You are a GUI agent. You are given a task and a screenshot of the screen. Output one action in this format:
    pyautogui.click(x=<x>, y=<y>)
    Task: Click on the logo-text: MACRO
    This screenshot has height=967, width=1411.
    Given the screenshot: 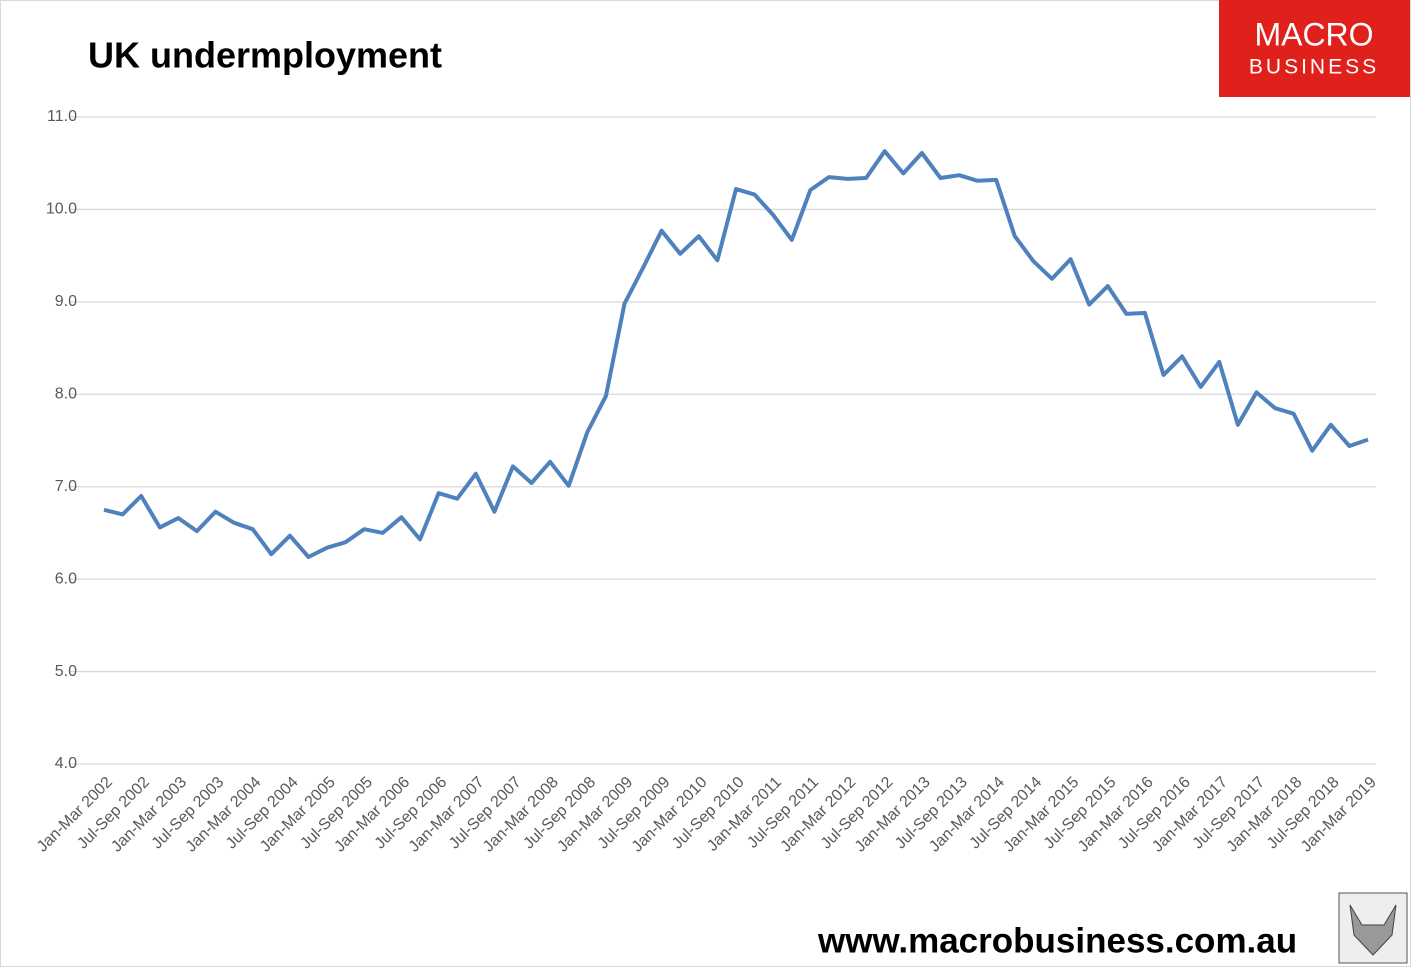 What is the action you would take?
    pyautogui.click(x=1313, y=34)
    